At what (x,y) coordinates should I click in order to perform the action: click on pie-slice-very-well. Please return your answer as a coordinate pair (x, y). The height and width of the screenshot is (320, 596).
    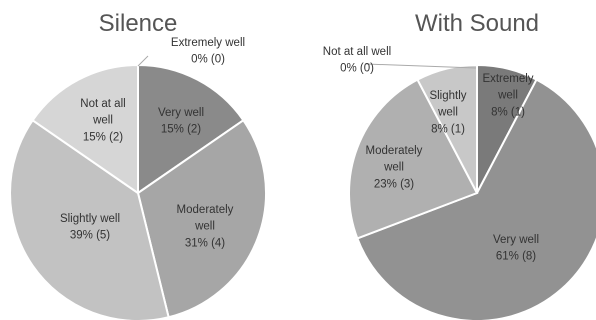
    Looking at the image, I should click on (191, 129).